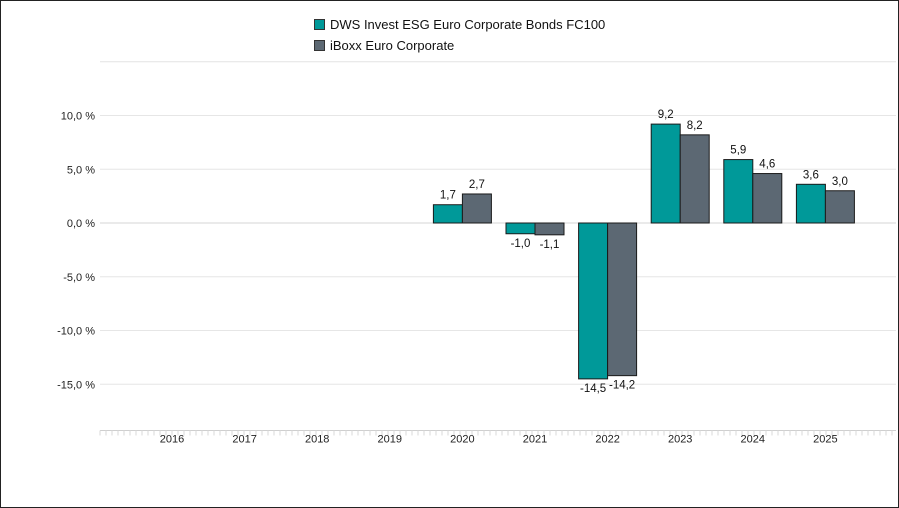 The height and width of the screenshot is (508, 899). I want to click on data-label: -14,5, so click(593, 389).